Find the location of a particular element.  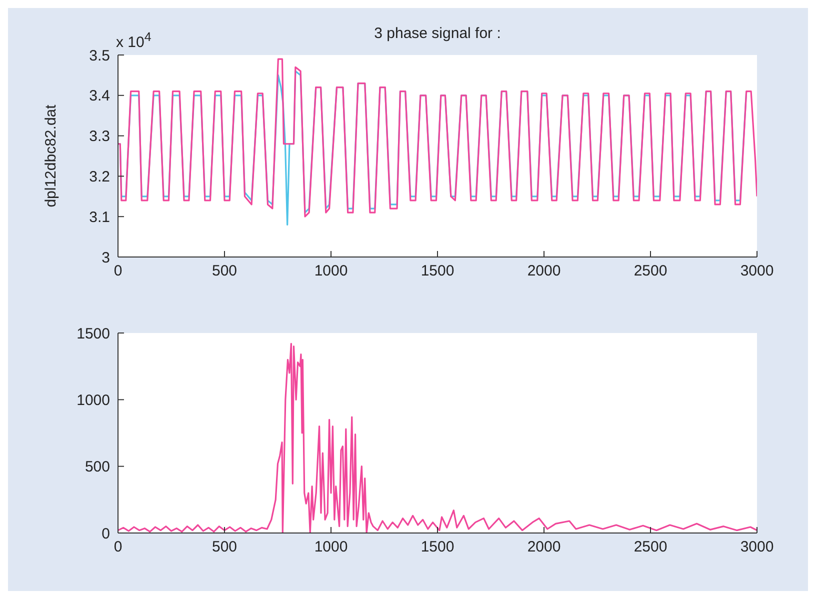

y-tick-label: 3.4 is located at coordinates (99, 96).